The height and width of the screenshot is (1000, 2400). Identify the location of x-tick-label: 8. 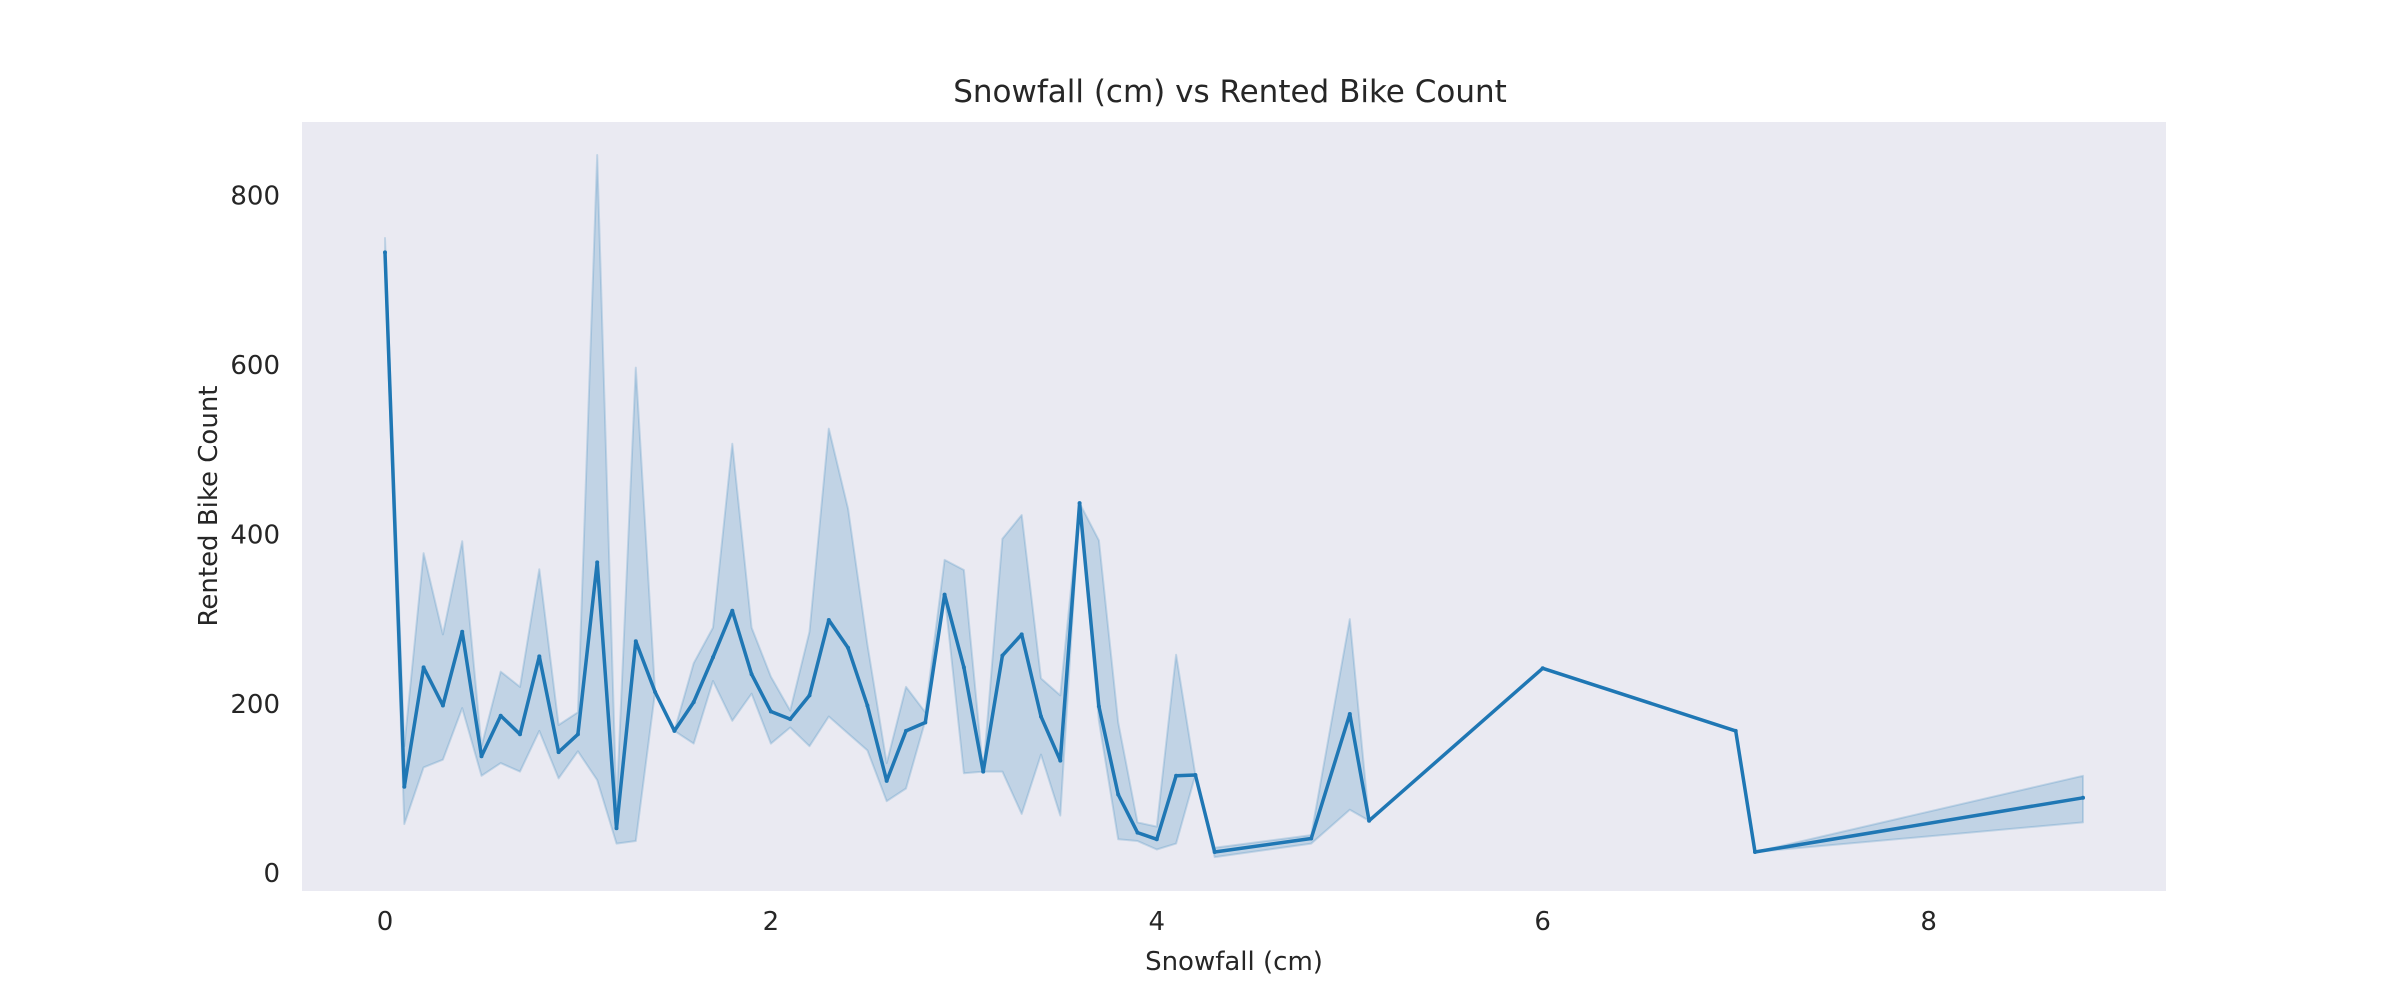
(1928, 922).